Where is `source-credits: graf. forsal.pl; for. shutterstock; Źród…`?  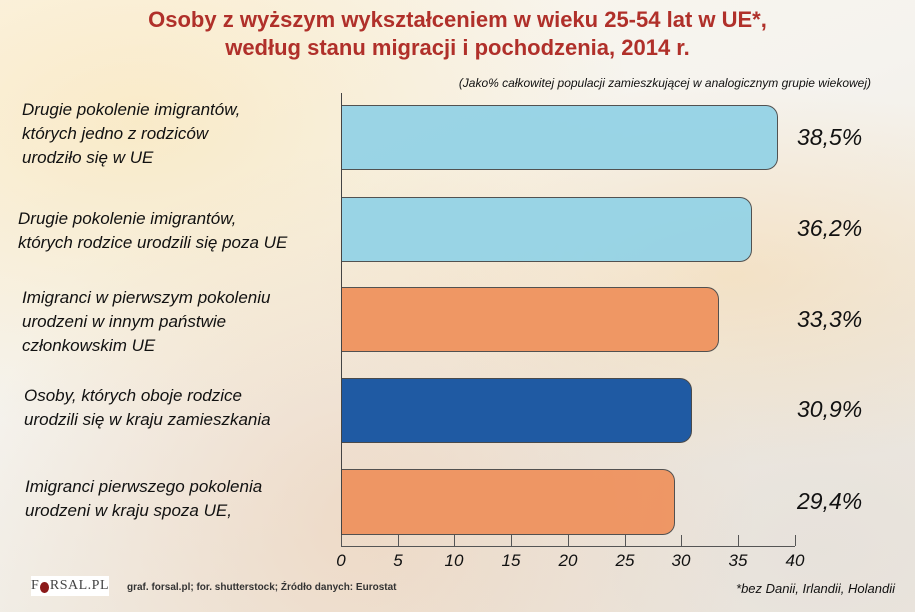 source-credits: graf. forsal.pl; for. shutterstock; Źród… is located at coordinates (262, 587).